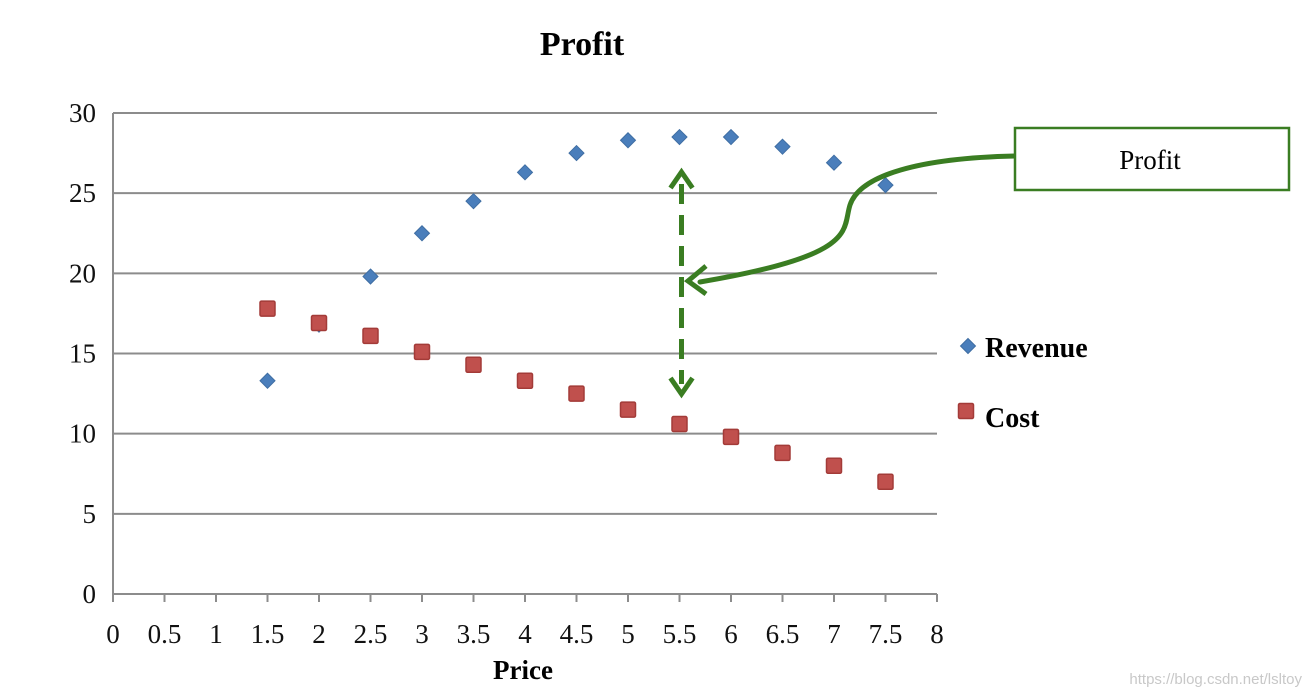 Image resolution: width=1312 pixels, height=694 pixels. Describe the element at coordinates (731, 634) in the screenshot. I see `x-tick-label: 6` at that location.